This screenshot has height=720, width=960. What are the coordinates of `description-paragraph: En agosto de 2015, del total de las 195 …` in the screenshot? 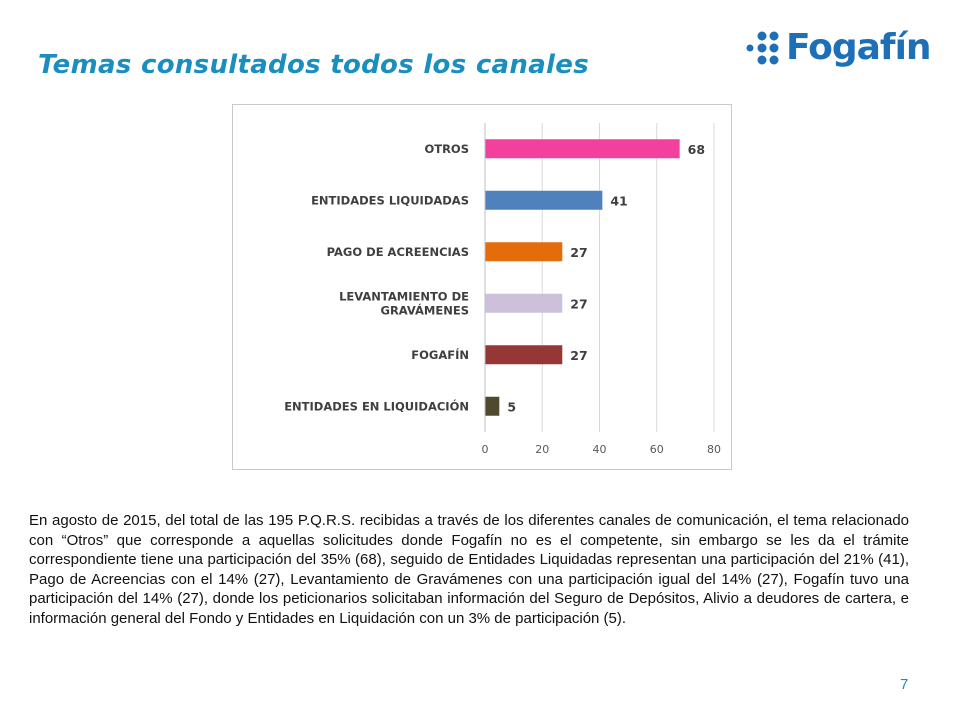 It's located at (469, 569).